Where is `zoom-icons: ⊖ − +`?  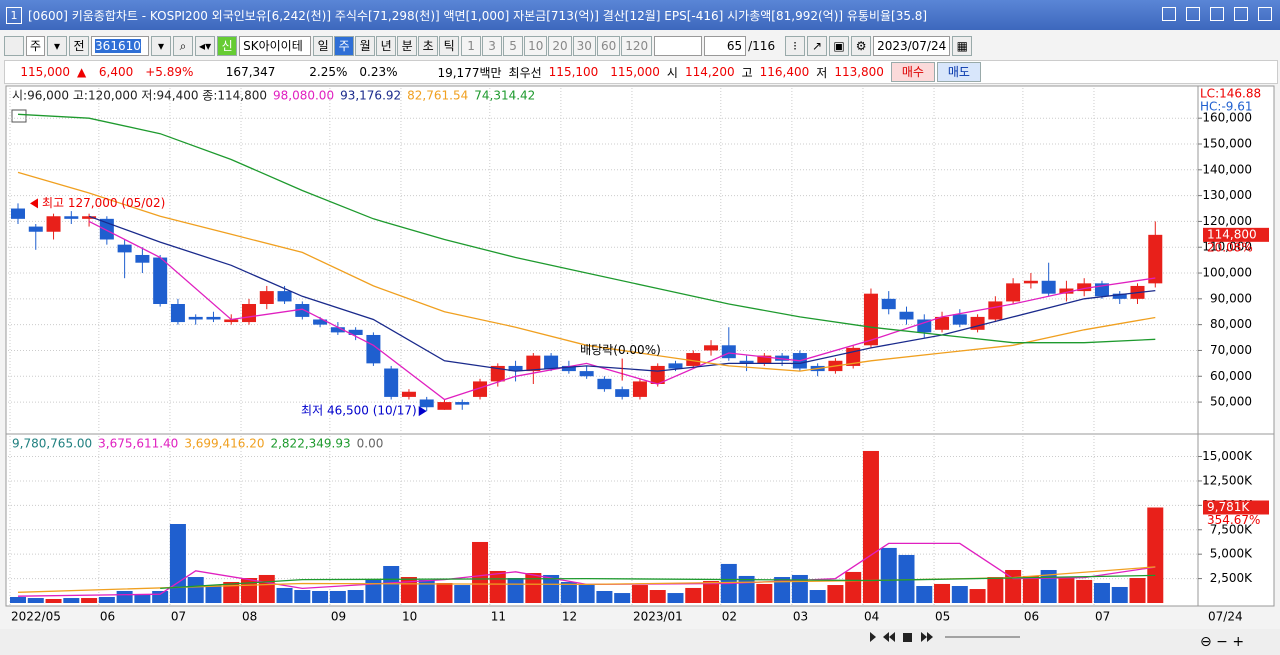
zoom-icons: ⊖ − + is located at coordinates (1222, 642).